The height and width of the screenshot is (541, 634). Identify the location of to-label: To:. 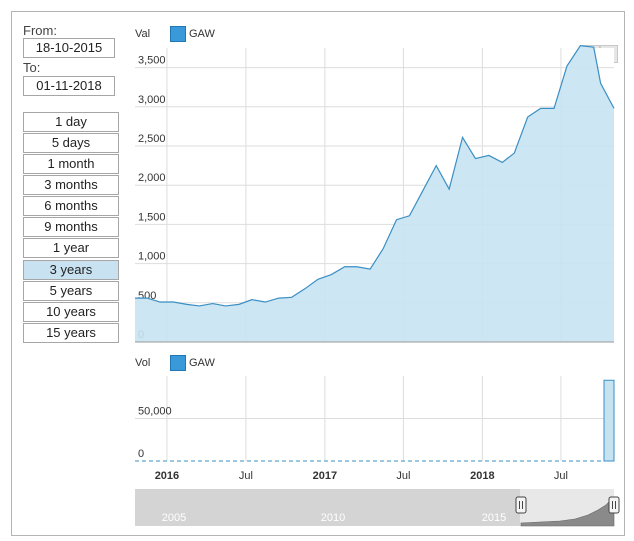
(32, 67).